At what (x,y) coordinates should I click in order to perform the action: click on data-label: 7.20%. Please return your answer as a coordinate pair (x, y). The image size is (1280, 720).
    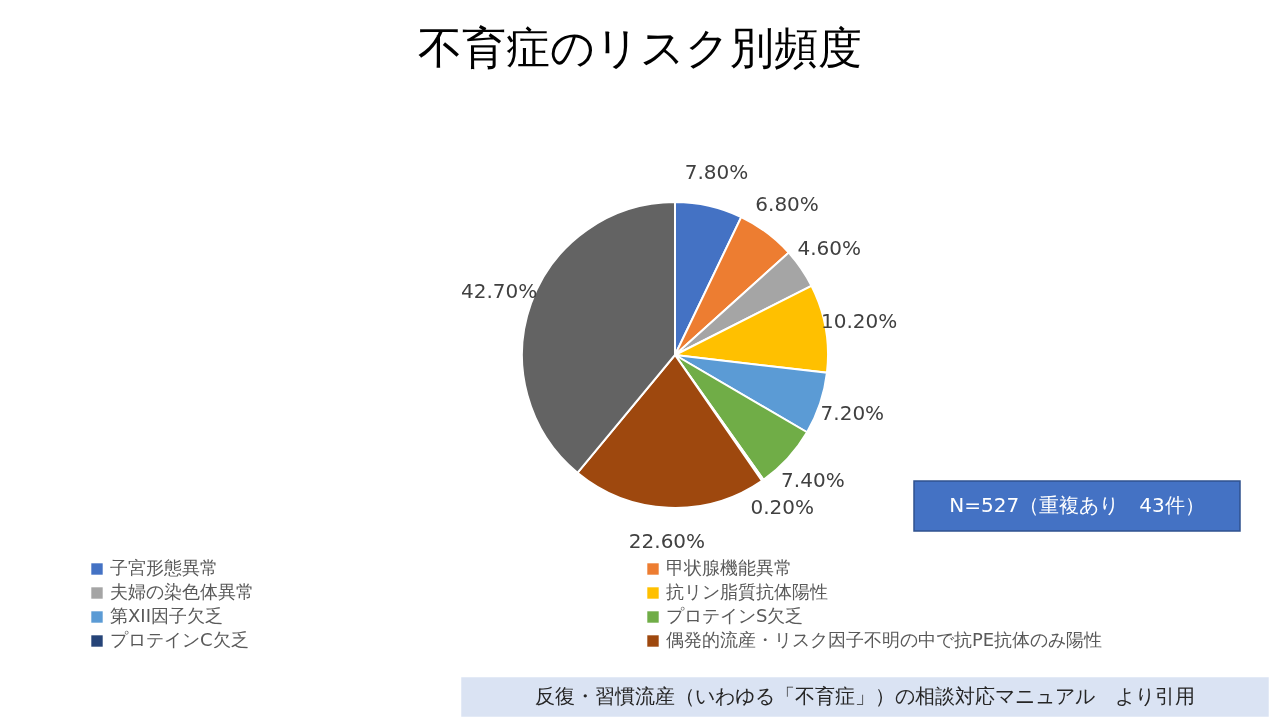
    Looking at the image, I should click on (852, 413).